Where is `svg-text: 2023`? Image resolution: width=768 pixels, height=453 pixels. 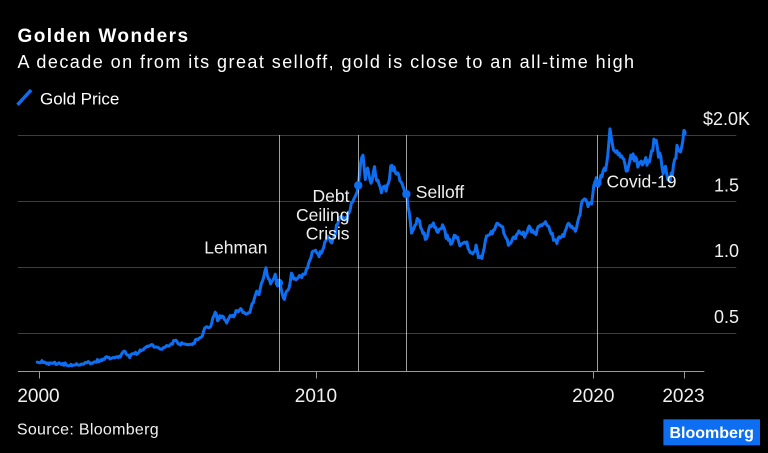
svg-text: 2023 is located at coordinates (683, 396).